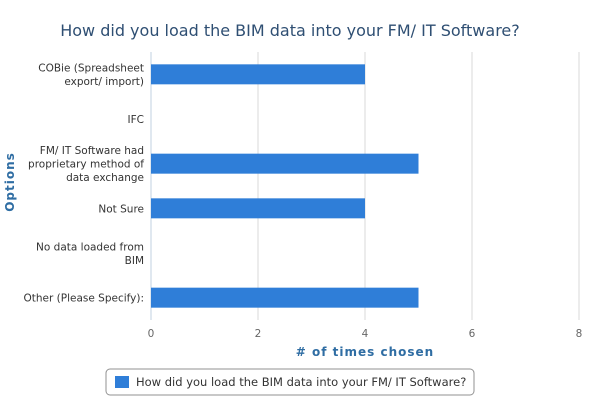  What do you see at coordinates (90, 247) in the screenshot?
I see `category-label-line: No data loaded from` at bounding box center [90, 247].